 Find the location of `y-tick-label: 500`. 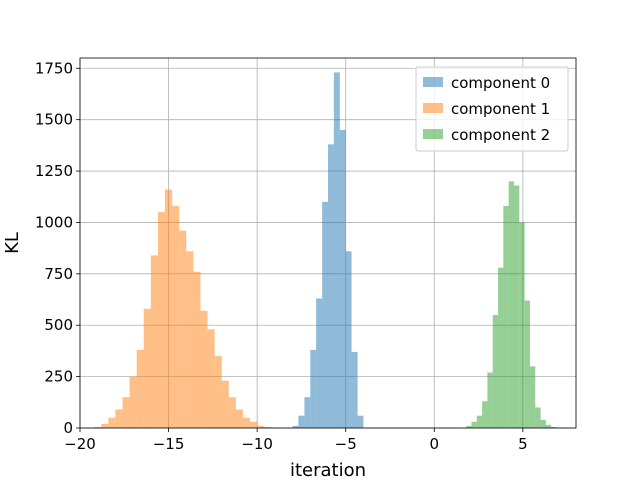

y-tick-label: 500 is located at coordinates (58, 325).